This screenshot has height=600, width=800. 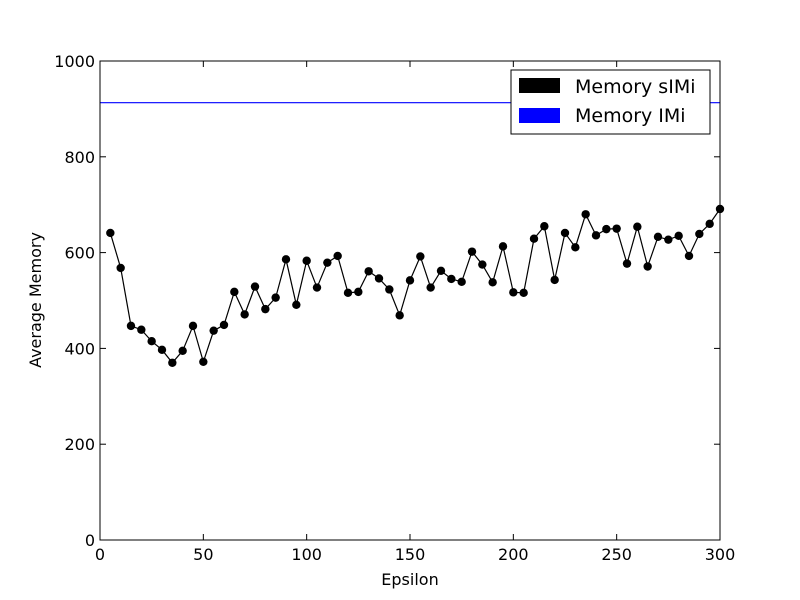 What do you see at coordinates (79, 157) in the screenshot?
I see `y-tick-label: 800` at bounding box center [79, 157].